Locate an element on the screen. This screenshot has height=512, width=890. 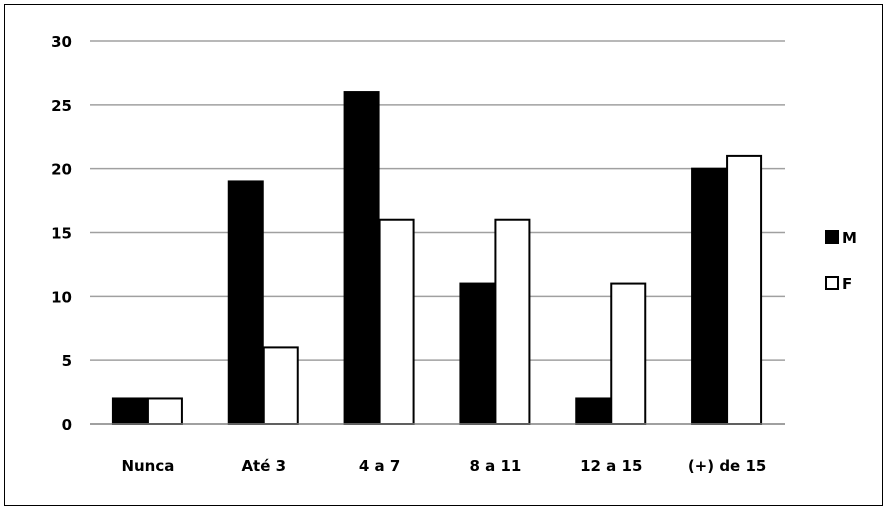
legend: MF is located at coordinates (841, 261).